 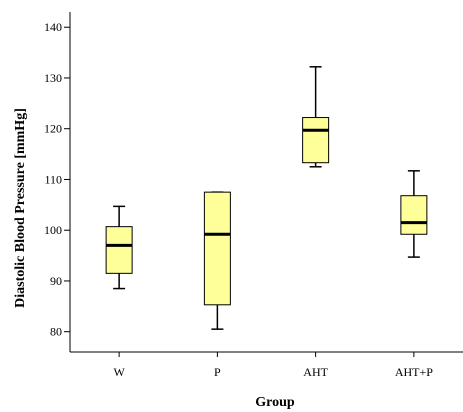 What do you see at coordinates (217, 372) in the screenshot?
I see `x-tick-label-p: P` at bounding box center [217, 372].